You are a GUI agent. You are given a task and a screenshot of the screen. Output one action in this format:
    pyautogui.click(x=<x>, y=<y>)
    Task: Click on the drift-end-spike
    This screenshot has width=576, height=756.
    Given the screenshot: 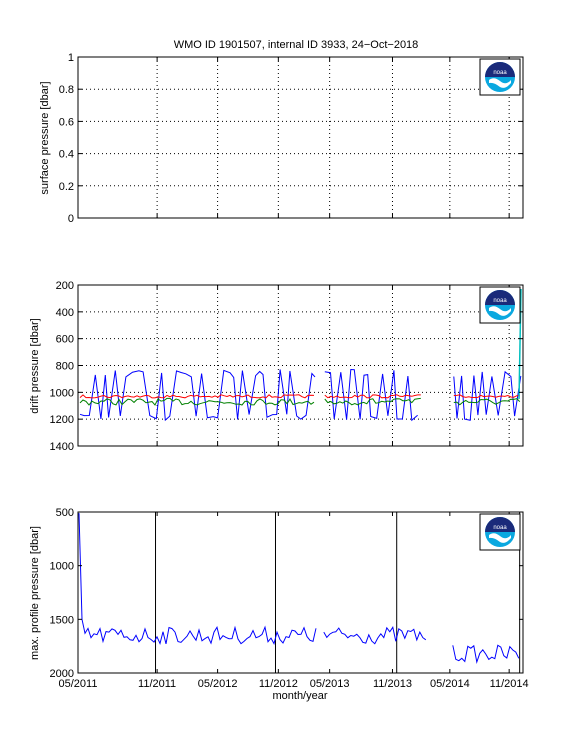 What is the action you would take?
    pyautogui.click(x=520, y=344)
    